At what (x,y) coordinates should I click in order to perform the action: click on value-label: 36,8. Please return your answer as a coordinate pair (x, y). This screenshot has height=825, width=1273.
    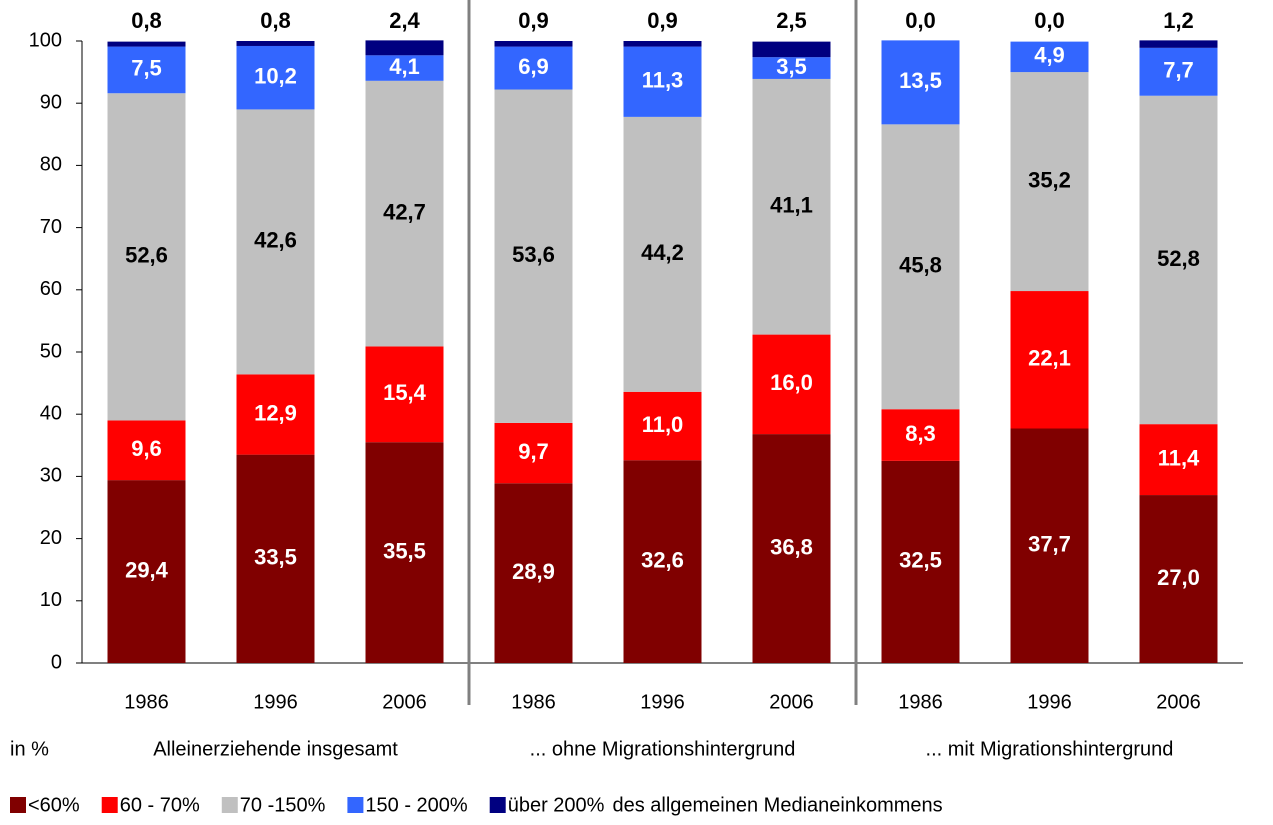
    Looking at the image, I should click on (791, 546).